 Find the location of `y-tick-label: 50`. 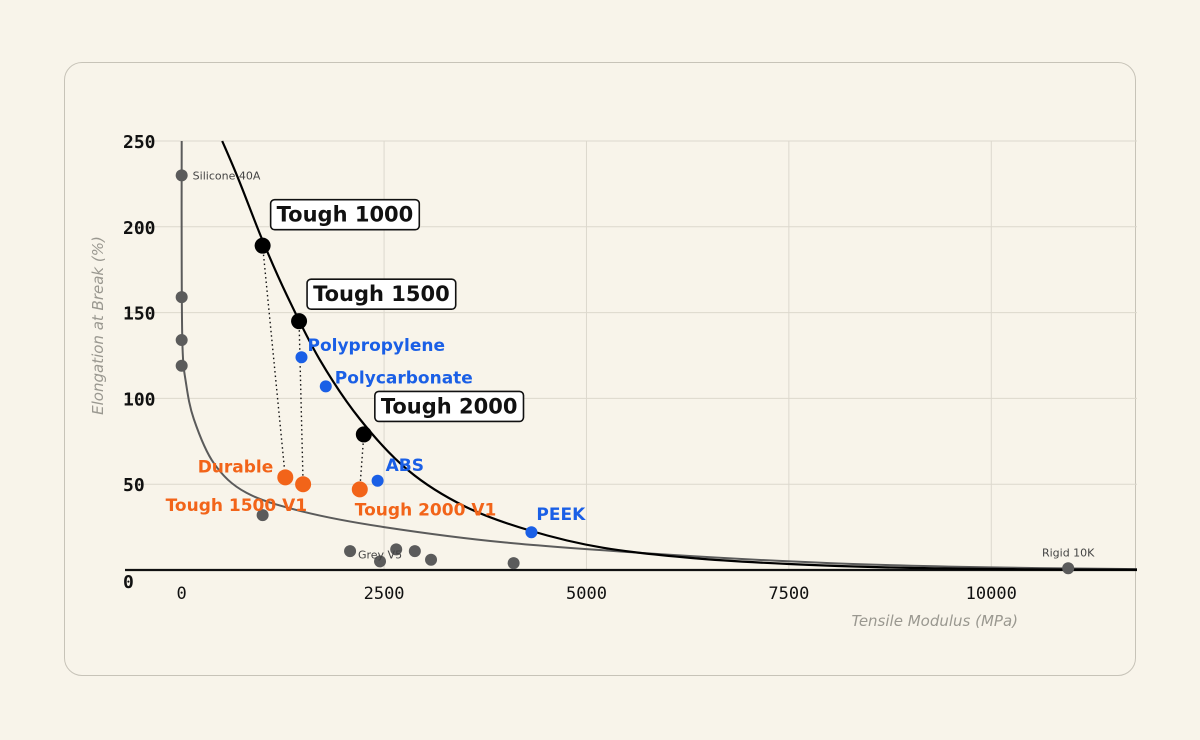

y-tick-label: 50 is located at coordinates (134, 485).